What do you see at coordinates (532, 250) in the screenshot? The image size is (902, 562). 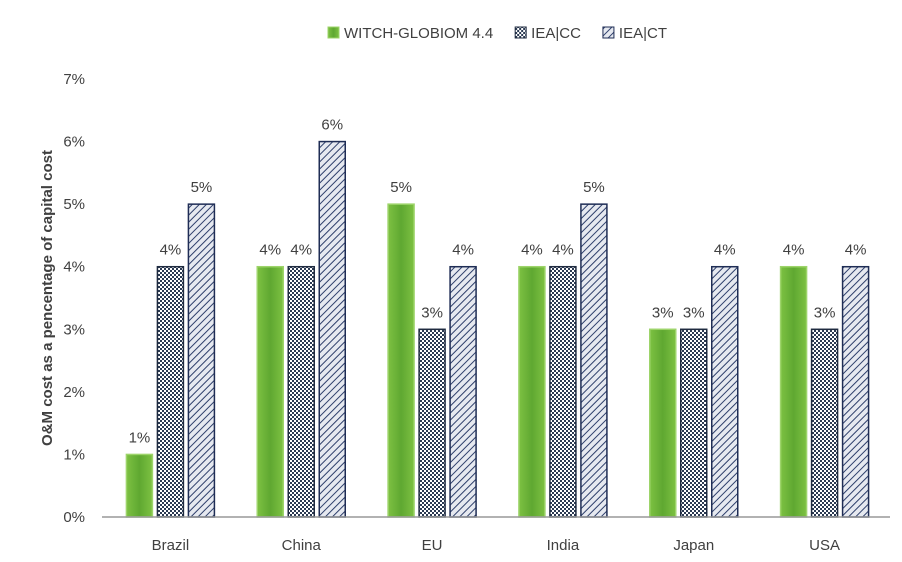 I see `data-label-witch-globiom-4-4-india: 4%` at bounding box center [532, 250].